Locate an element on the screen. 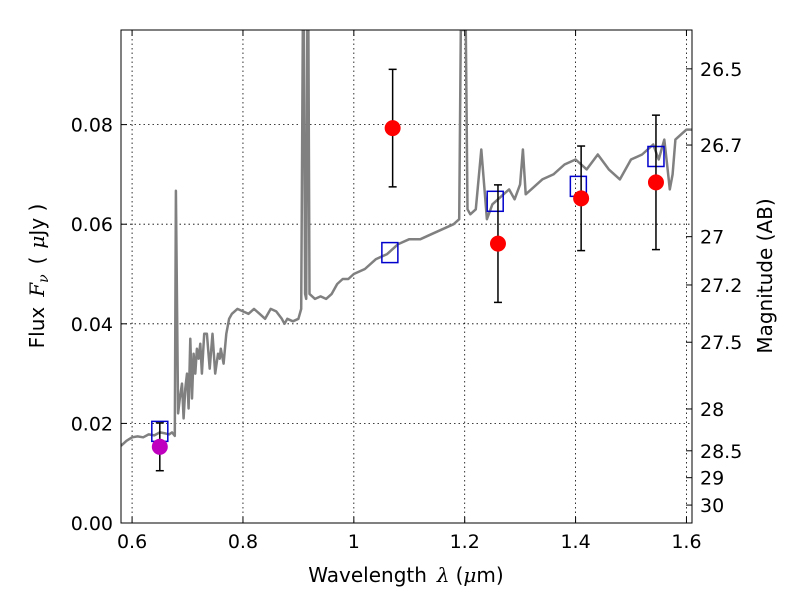 This screenshot has width=800, height=605. y2-tick-label: 26.5 is located at coordinates (721, 70).